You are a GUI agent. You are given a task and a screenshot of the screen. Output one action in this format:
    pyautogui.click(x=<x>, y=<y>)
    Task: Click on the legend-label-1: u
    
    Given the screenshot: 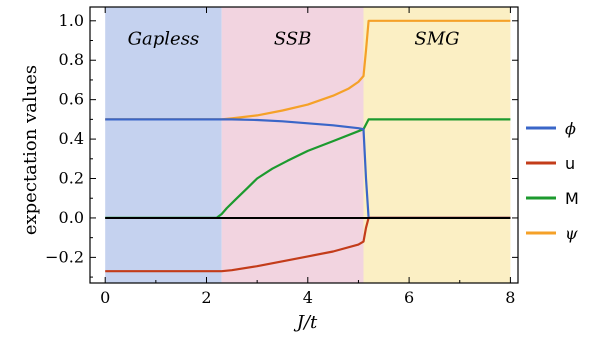 What is the action you would take?
    pyautogui.click(x=570, y=163)
    